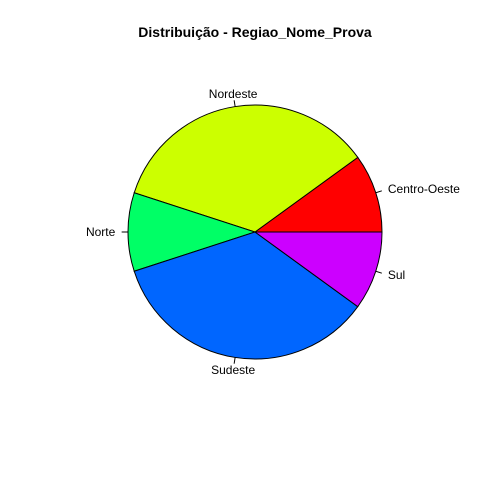  Describe the element at coordinates (234, 103) in the screenshot. I see `leader-line-nordeste` at that location.